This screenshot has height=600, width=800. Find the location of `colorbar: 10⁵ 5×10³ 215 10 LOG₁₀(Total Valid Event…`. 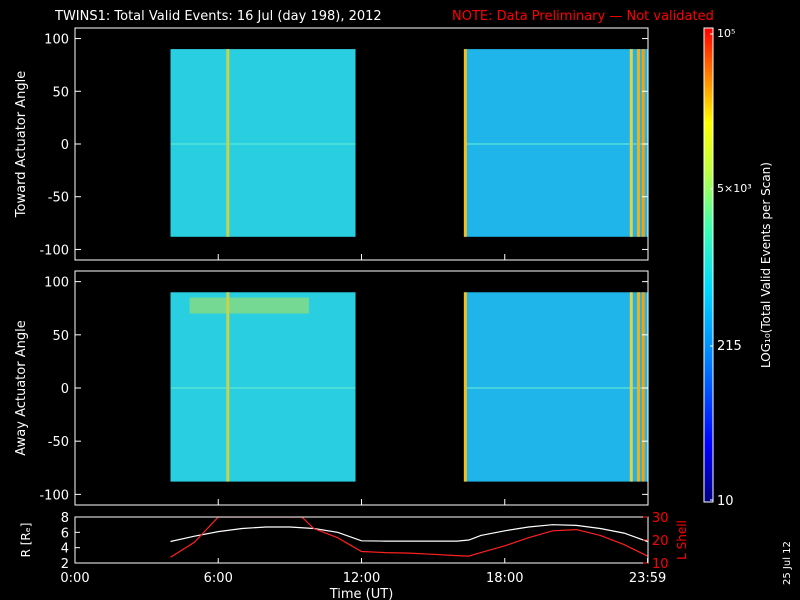

colorbar: 10⁵ 5×10³ 215 10 LOG₁₀(Total Valid Event… is located at coordinates (738, 268).